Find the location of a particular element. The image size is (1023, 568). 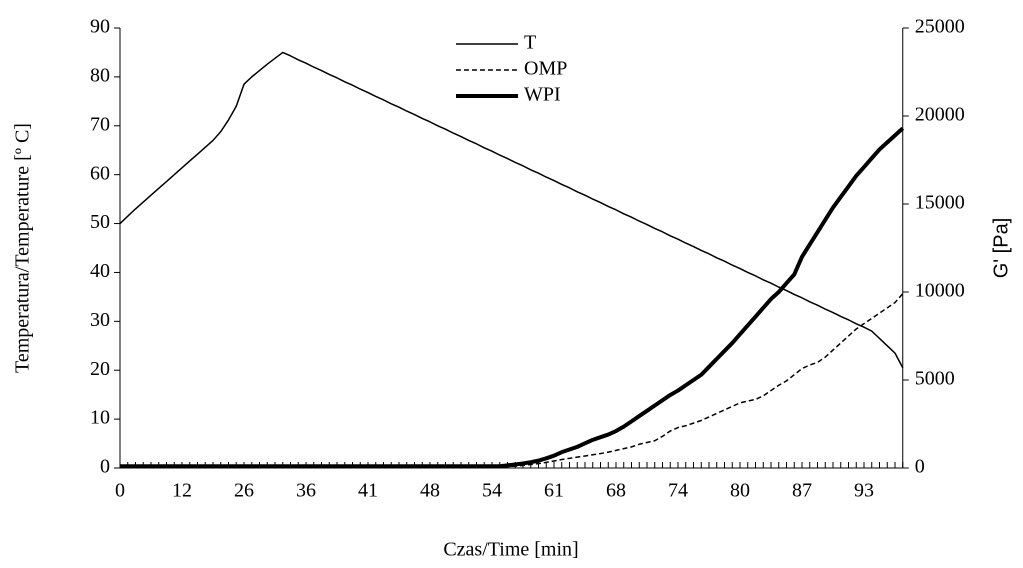

x-tick-label: 12 is located at coordinates (182, 491).